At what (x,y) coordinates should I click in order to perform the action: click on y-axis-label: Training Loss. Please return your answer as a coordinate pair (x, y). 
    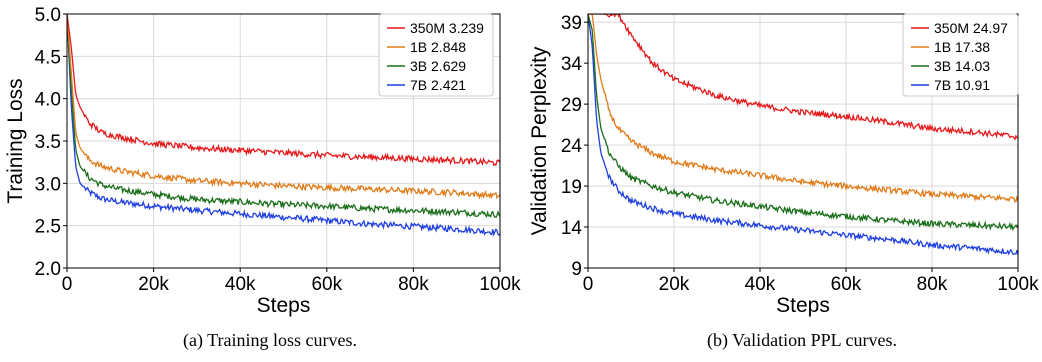
    Looking at the image, I should click on (15, 140).